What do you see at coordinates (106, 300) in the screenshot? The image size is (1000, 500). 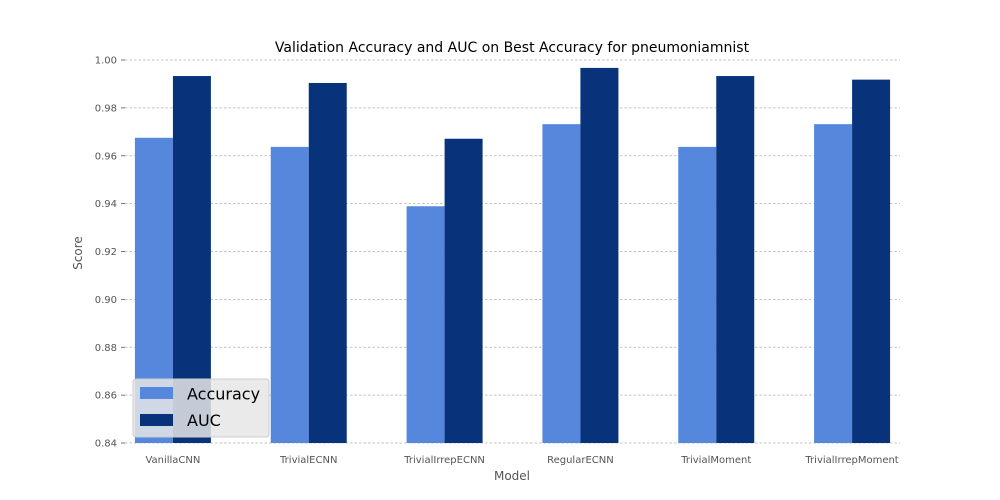 I see `y-tick-label: 0.90` at bounding box center [106, 300].